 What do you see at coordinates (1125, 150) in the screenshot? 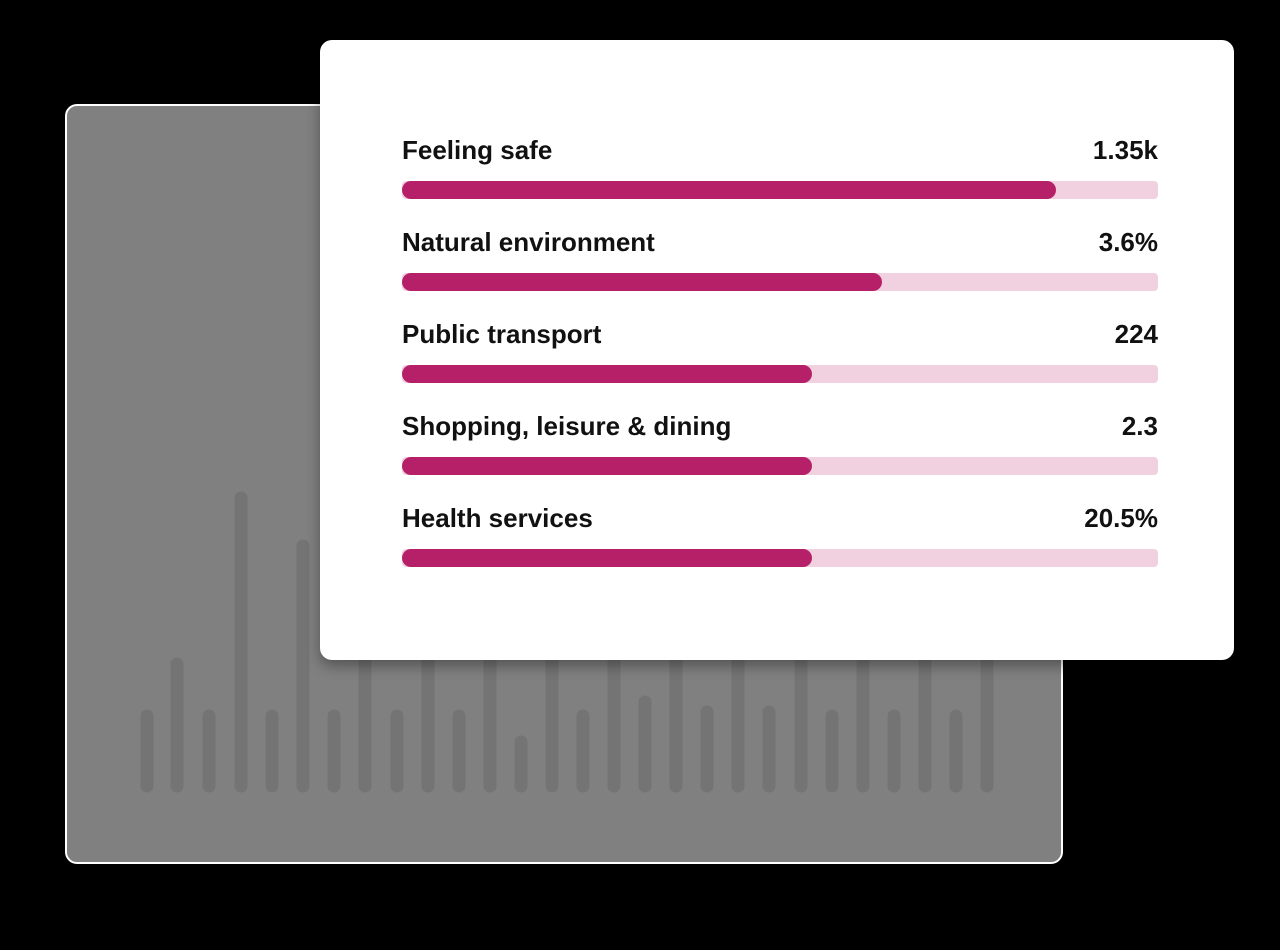
I see `metric-value: 1.35k` at bounding box center [1125, 150].